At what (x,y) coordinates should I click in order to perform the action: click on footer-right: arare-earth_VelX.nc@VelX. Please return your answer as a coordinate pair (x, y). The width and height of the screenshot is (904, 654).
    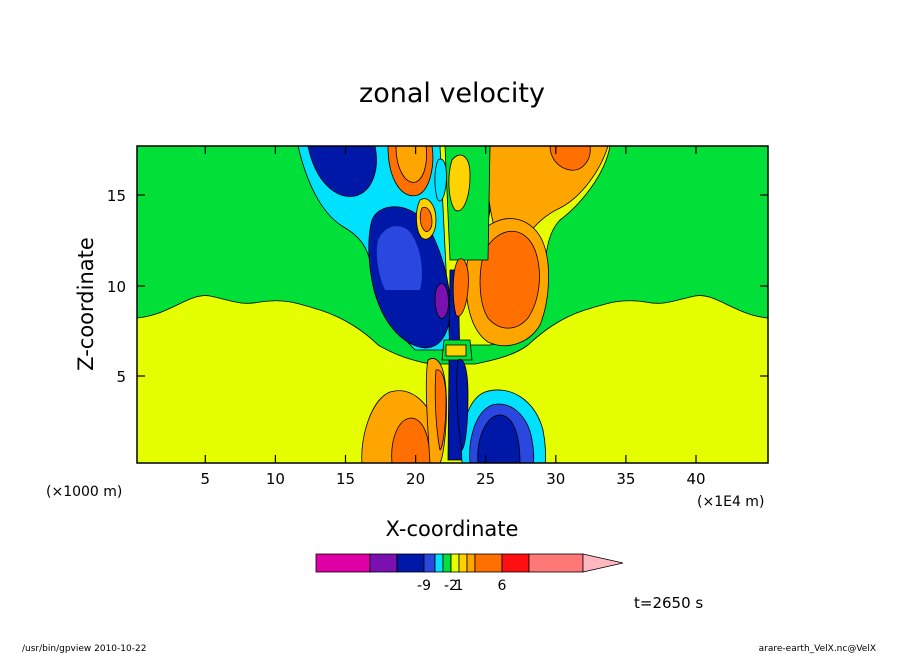
    Looking at the image, I should click on (817, 649).